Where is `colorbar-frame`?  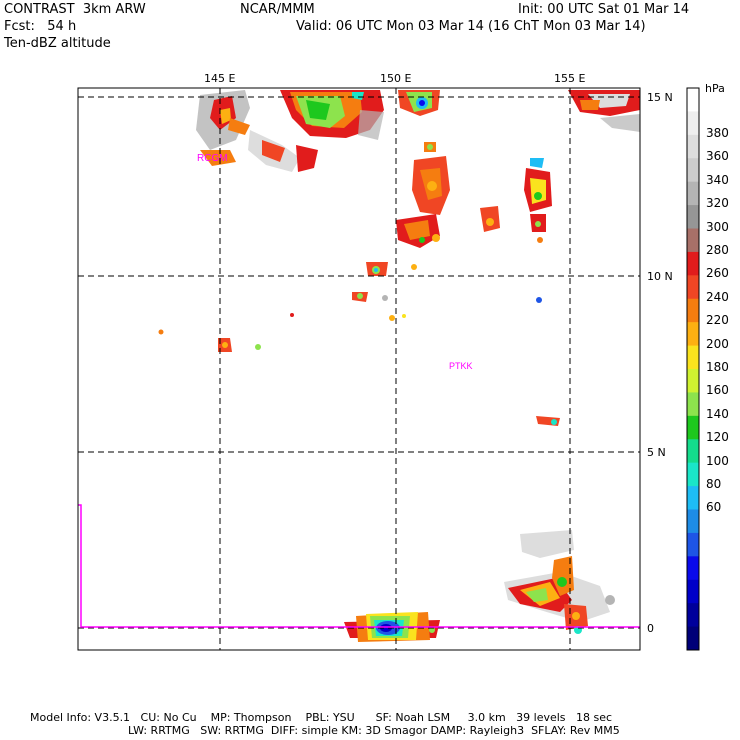 colorbar-frame is located at coordinates (693, 369).